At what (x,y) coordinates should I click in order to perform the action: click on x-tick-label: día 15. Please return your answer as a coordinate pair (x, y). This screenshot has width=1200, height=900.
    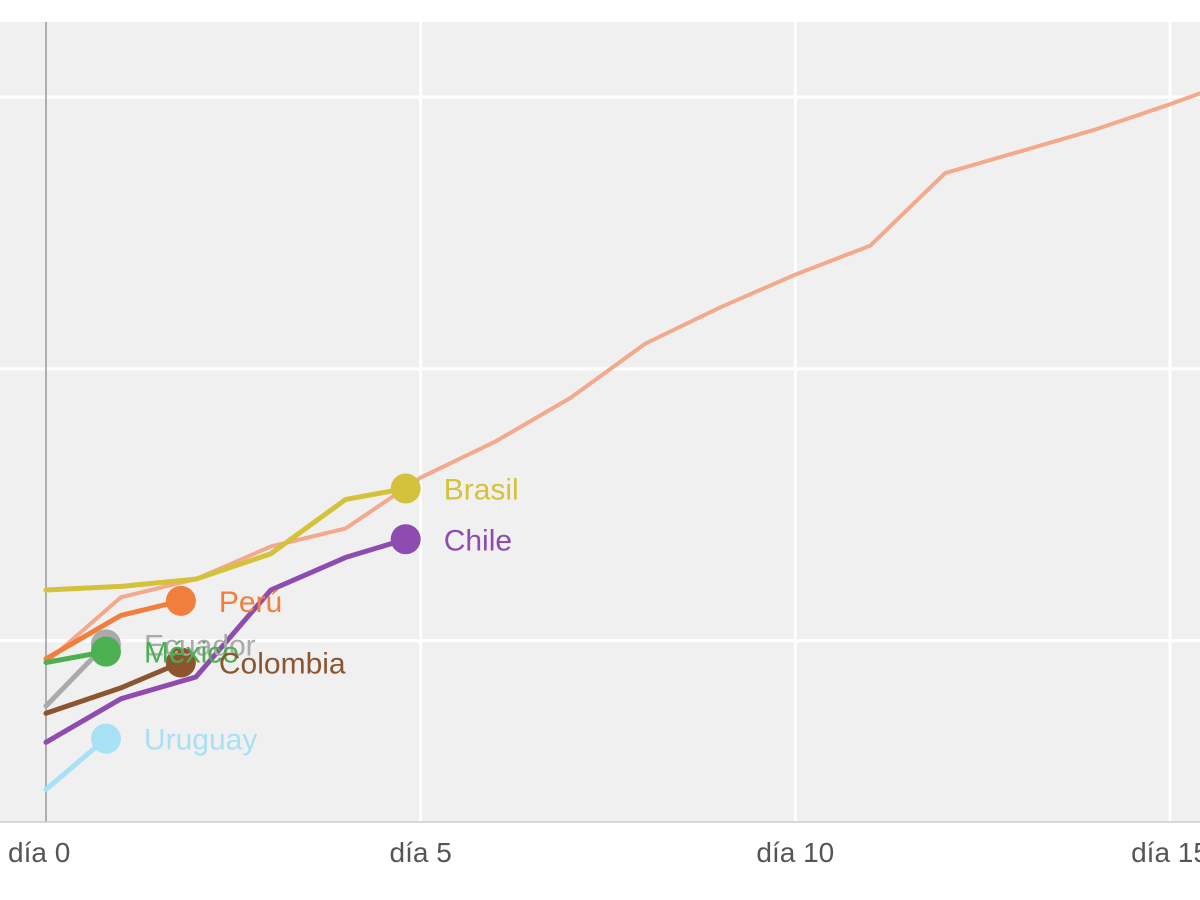
    Looking at the image, I should click on (1165, 852).